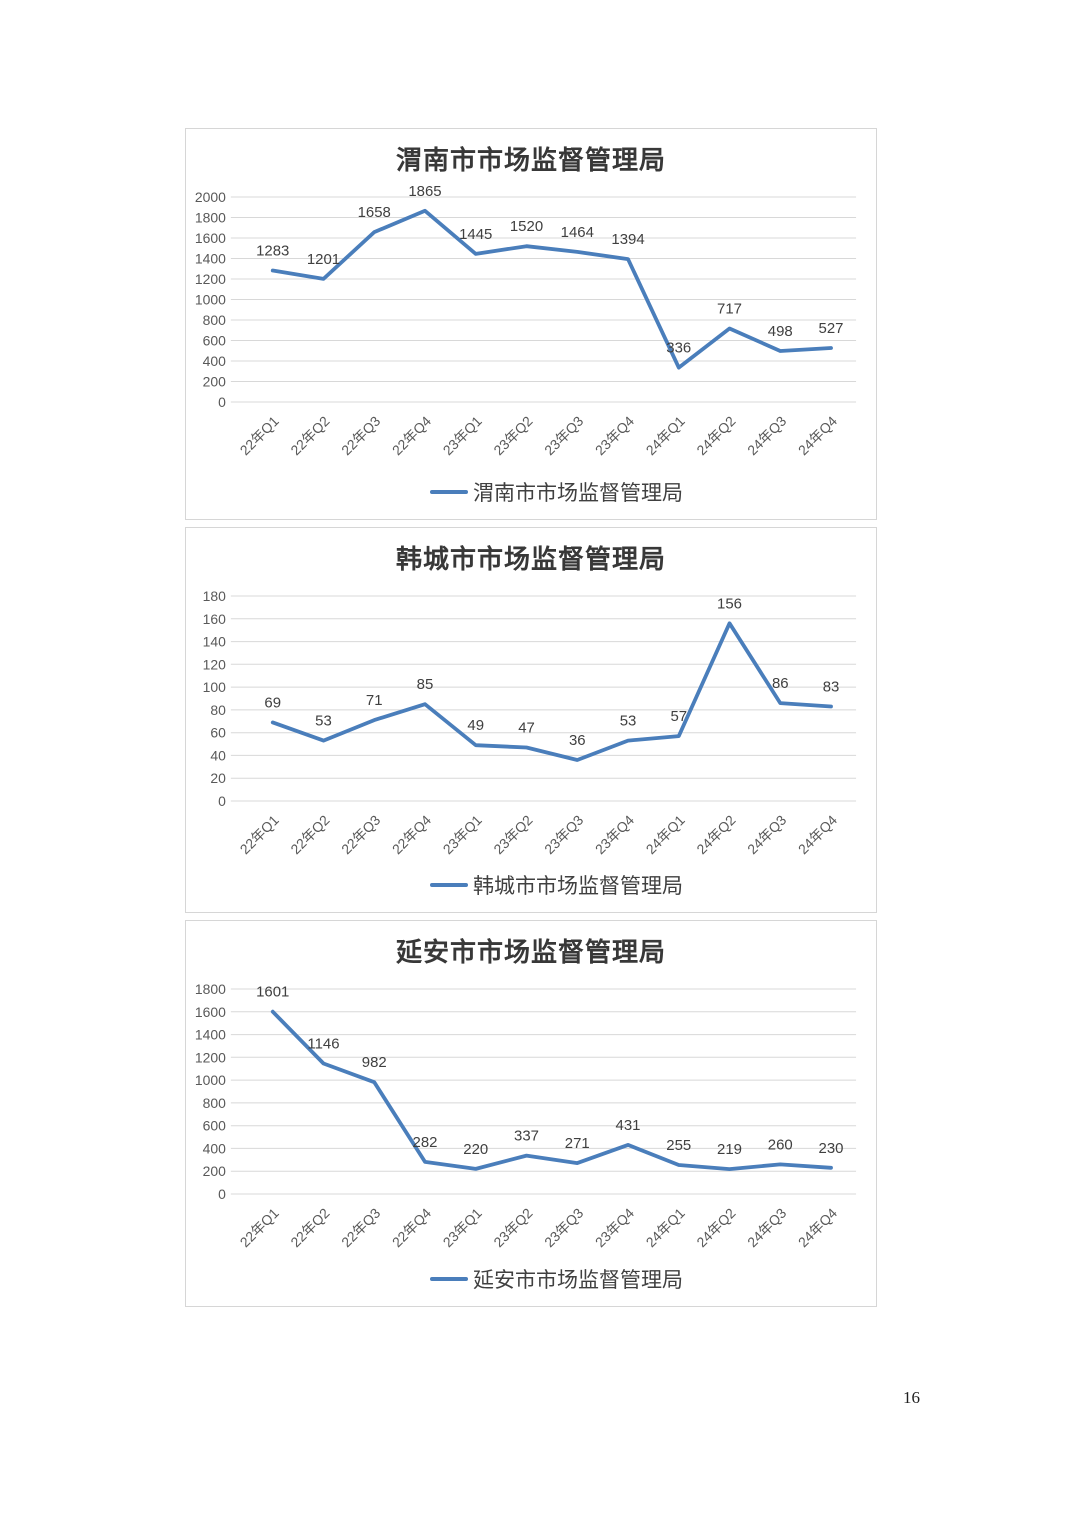 This screenshot has width=1074, height=1520. Describe the element at coordinates (424, 191) in the screenshot. I see `data-point-label: 1865` at that location.